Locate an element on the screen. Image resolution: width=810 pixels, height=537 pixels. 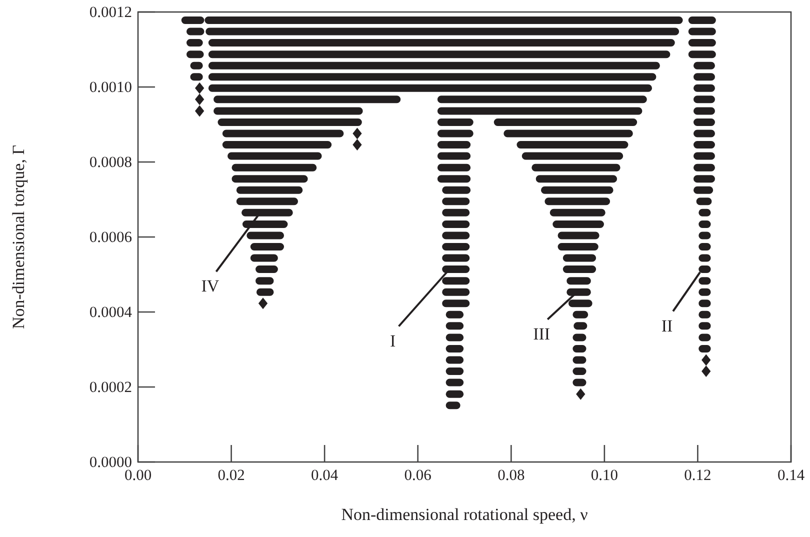
annotation: II is located at coordinates (667, 326).